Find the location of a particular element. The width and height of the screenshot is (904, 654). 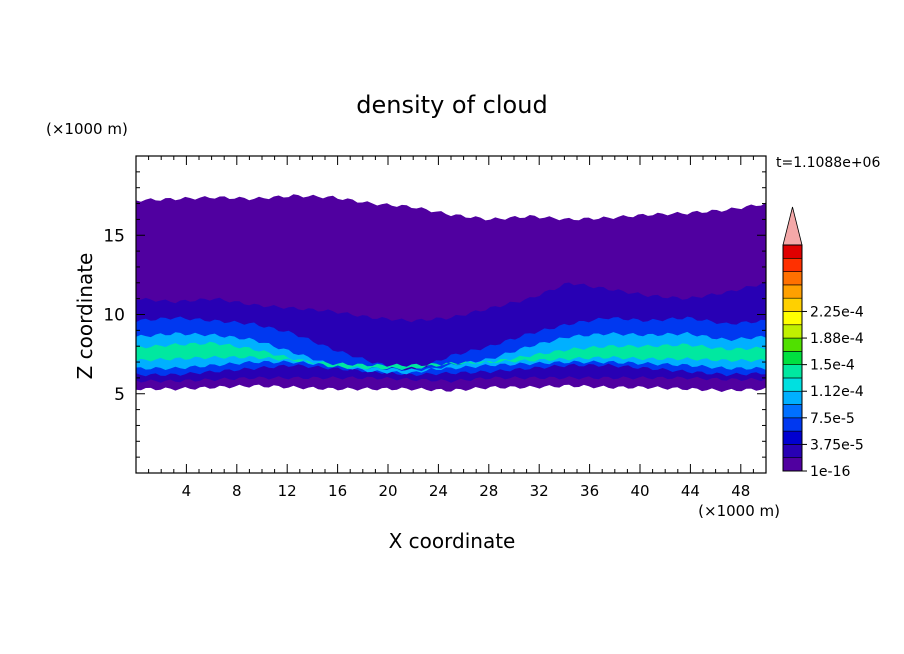

colorbar-extend-arrow is located at coordinates (792, 226).